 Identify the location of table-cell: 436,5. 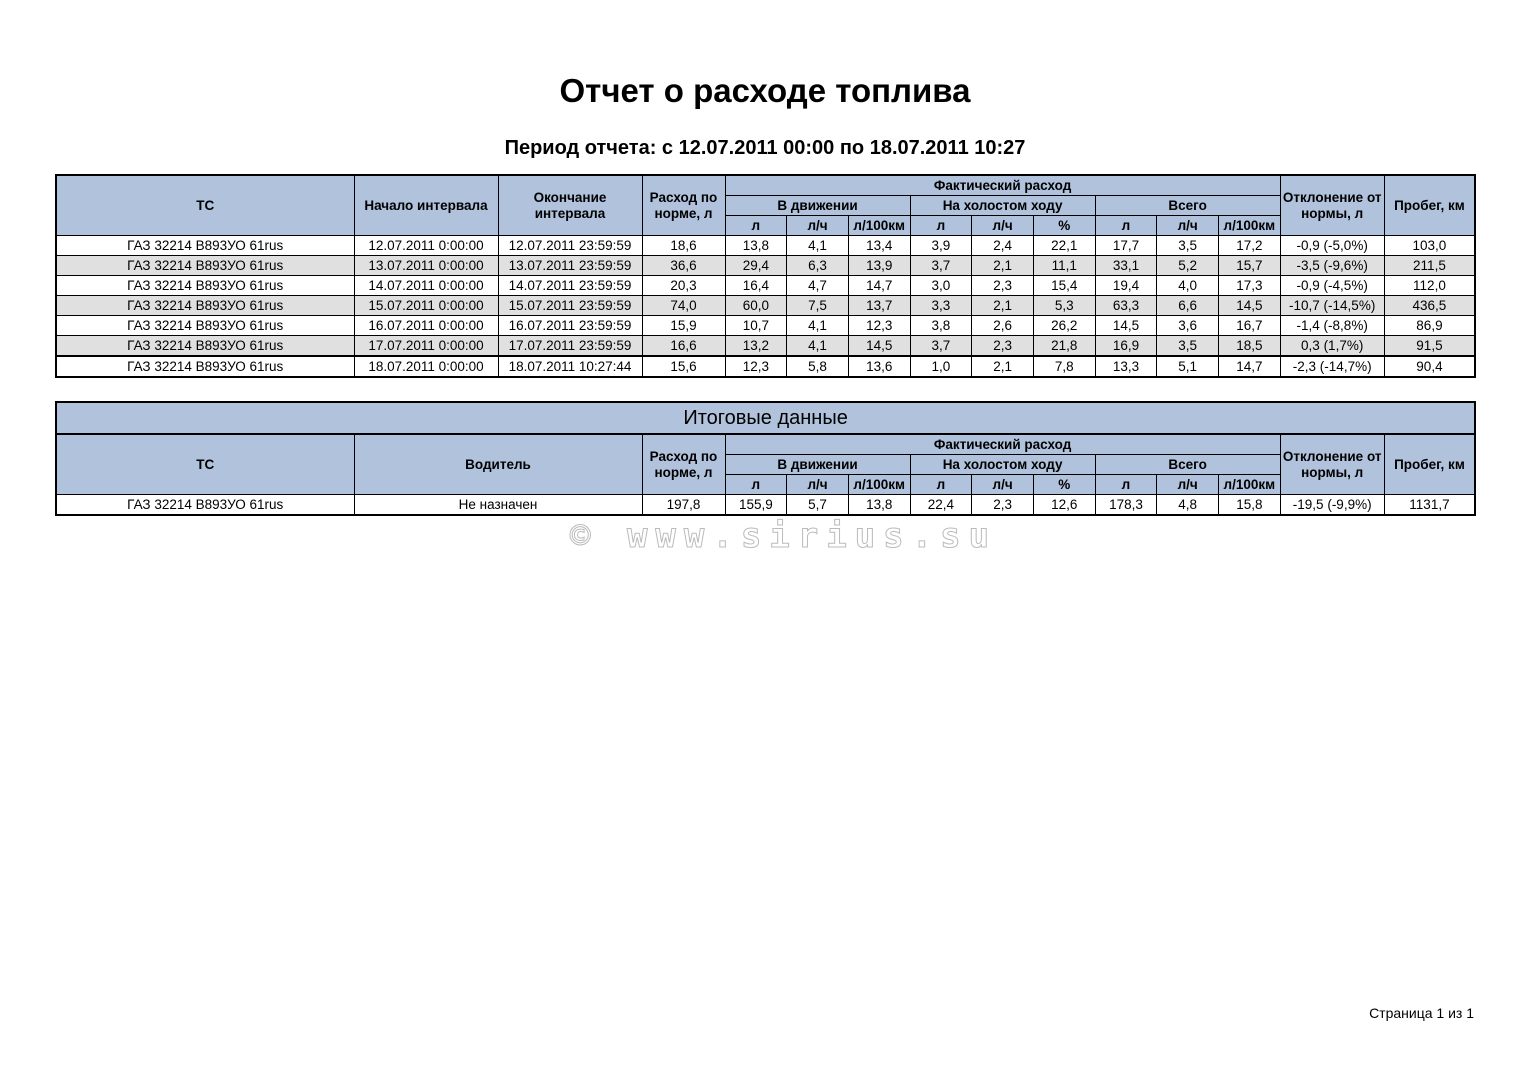
(1429, 305).